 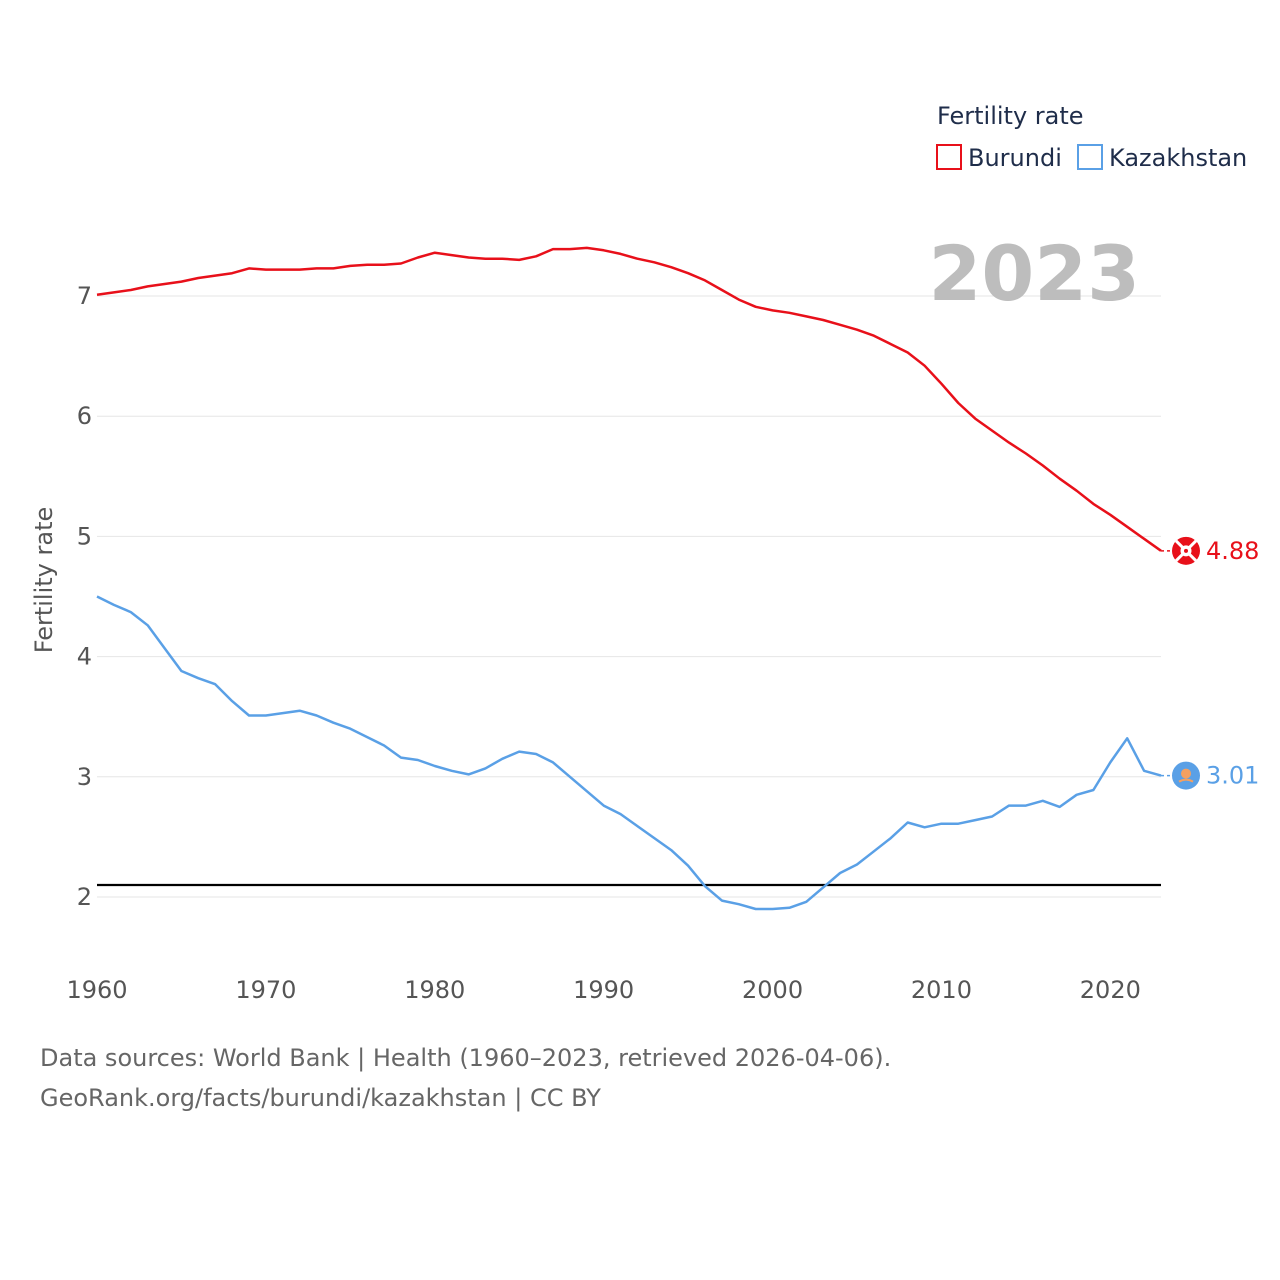 I want to click on y-axis-label: Fertility rate, so click(x=44, y=580).